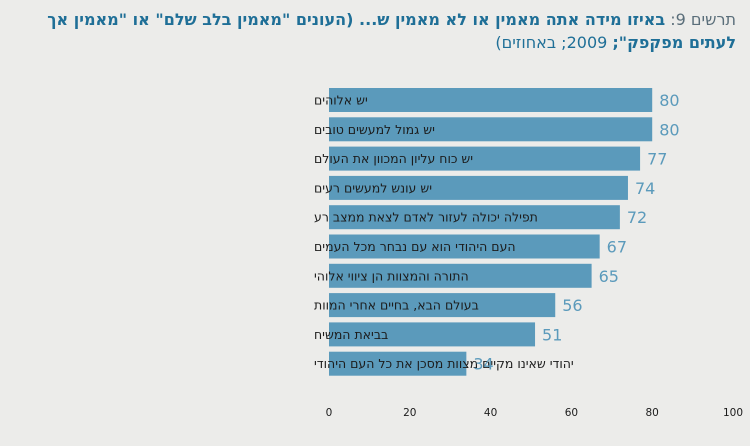 The height and width of the screenshot is (446, 750). What do you see at coordinates (374, 129) in the screenshot?
I see `category-label: יש גמול למעשים טובים` at bounding box center [374, 129].